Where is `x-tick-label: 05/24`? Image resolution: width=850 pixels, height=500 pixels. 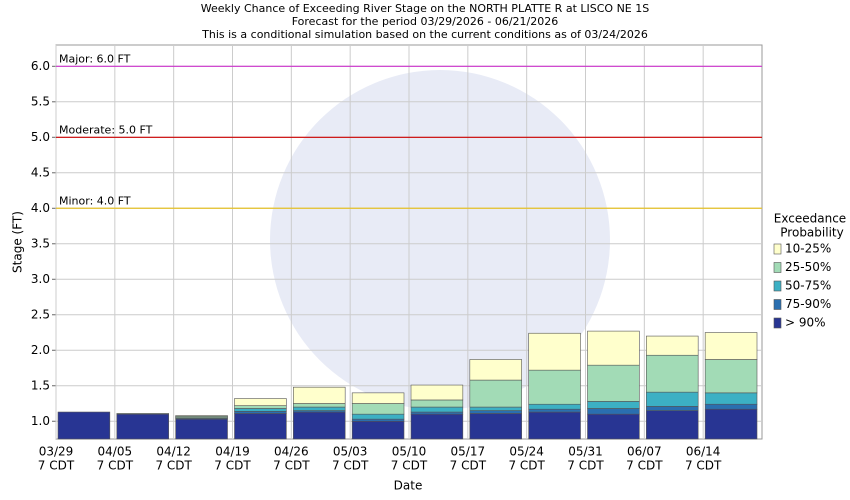
x-tick-label: 05/24 is located at coordinates (526, 452).